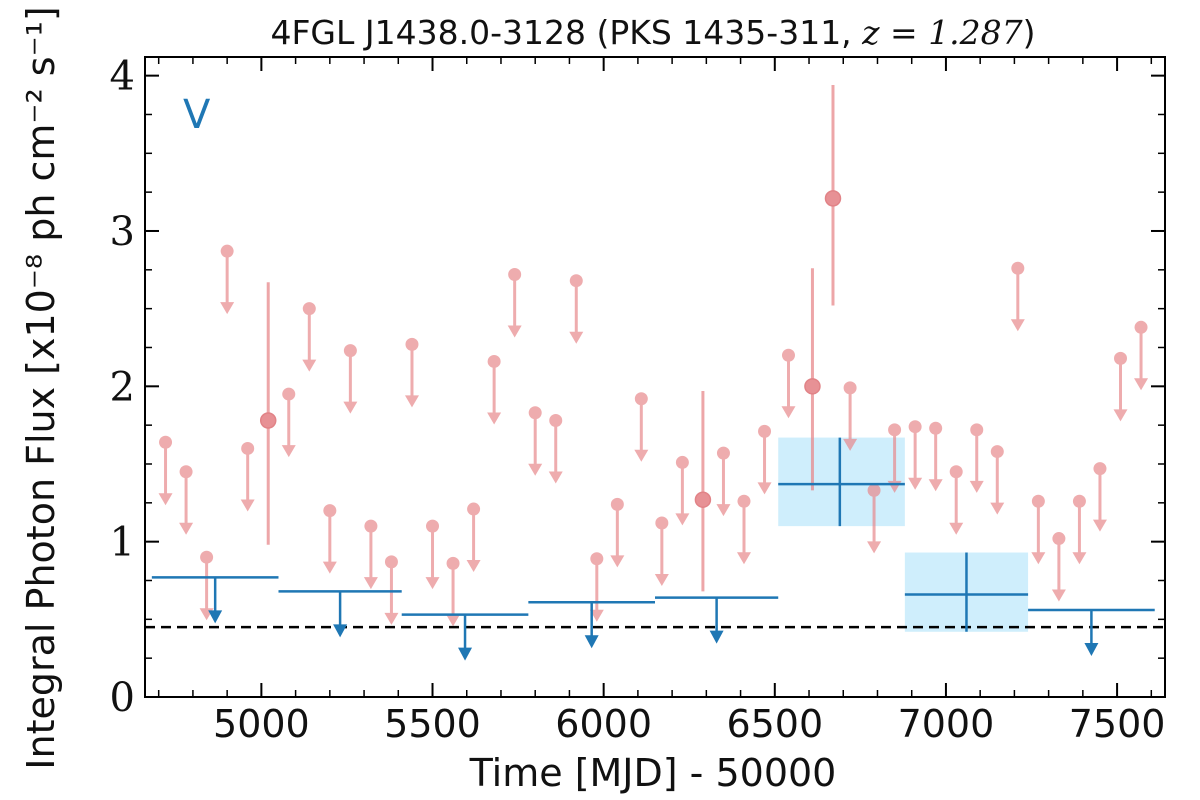 This screenshot has width=1200, height=800. Describe the element at coordinates (122, 698) in the screenshot. I see `y-tick-label: 0` at that location.